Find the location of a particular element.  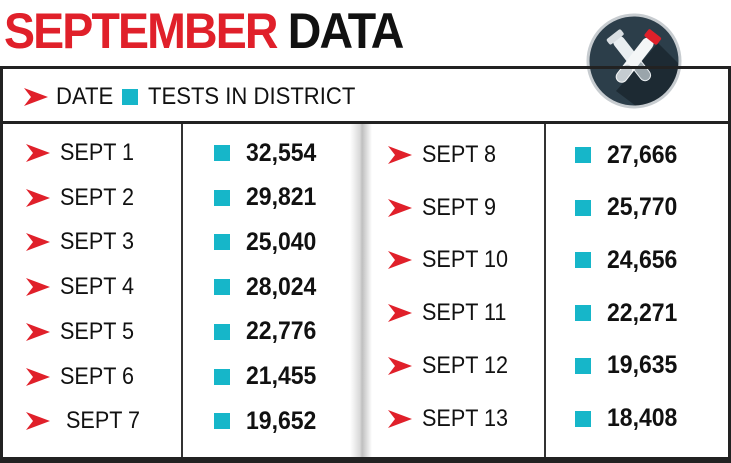

date-label: SEPT 2 is located at coordinates (97, 197).